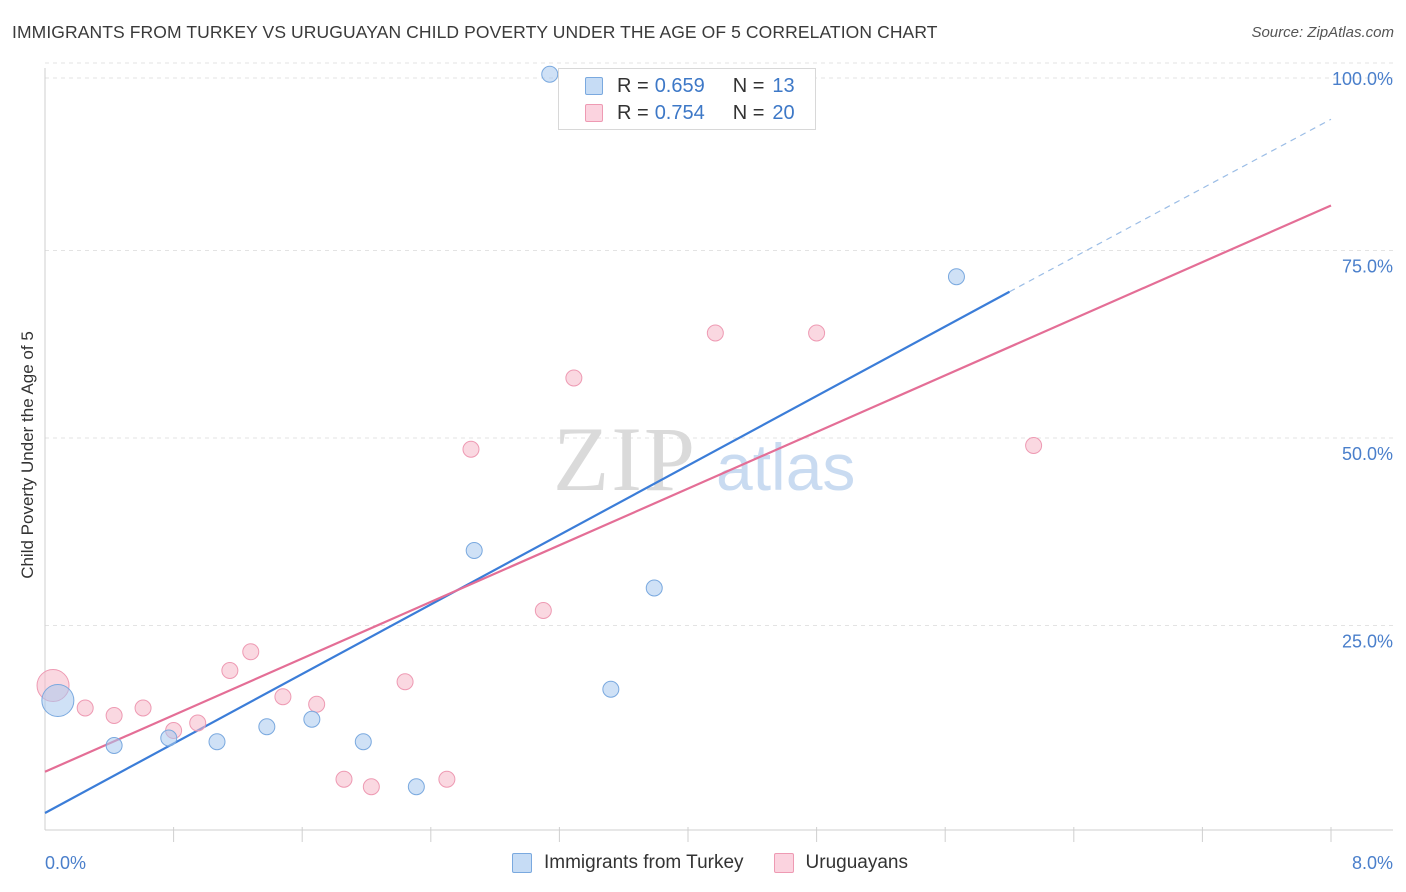  I want to click on stats-legend: R = 0.659 N = 13 R = 0.754 N = 20, so click(687, 99).